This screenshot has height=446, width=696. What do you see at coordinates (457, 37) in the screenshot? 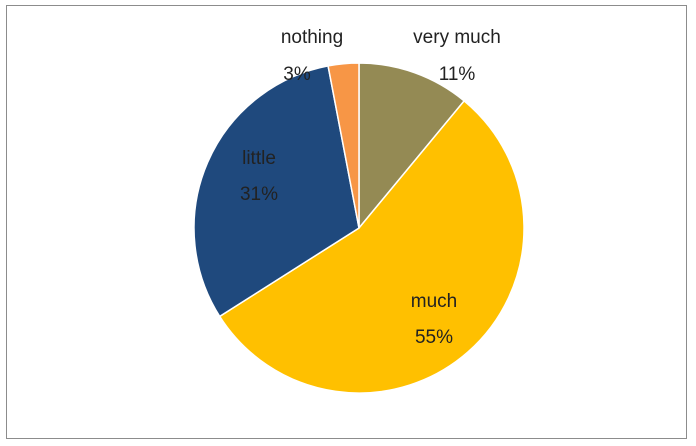
I see `slice-label-very-much-name: very much` at bounding box center [457, 37].